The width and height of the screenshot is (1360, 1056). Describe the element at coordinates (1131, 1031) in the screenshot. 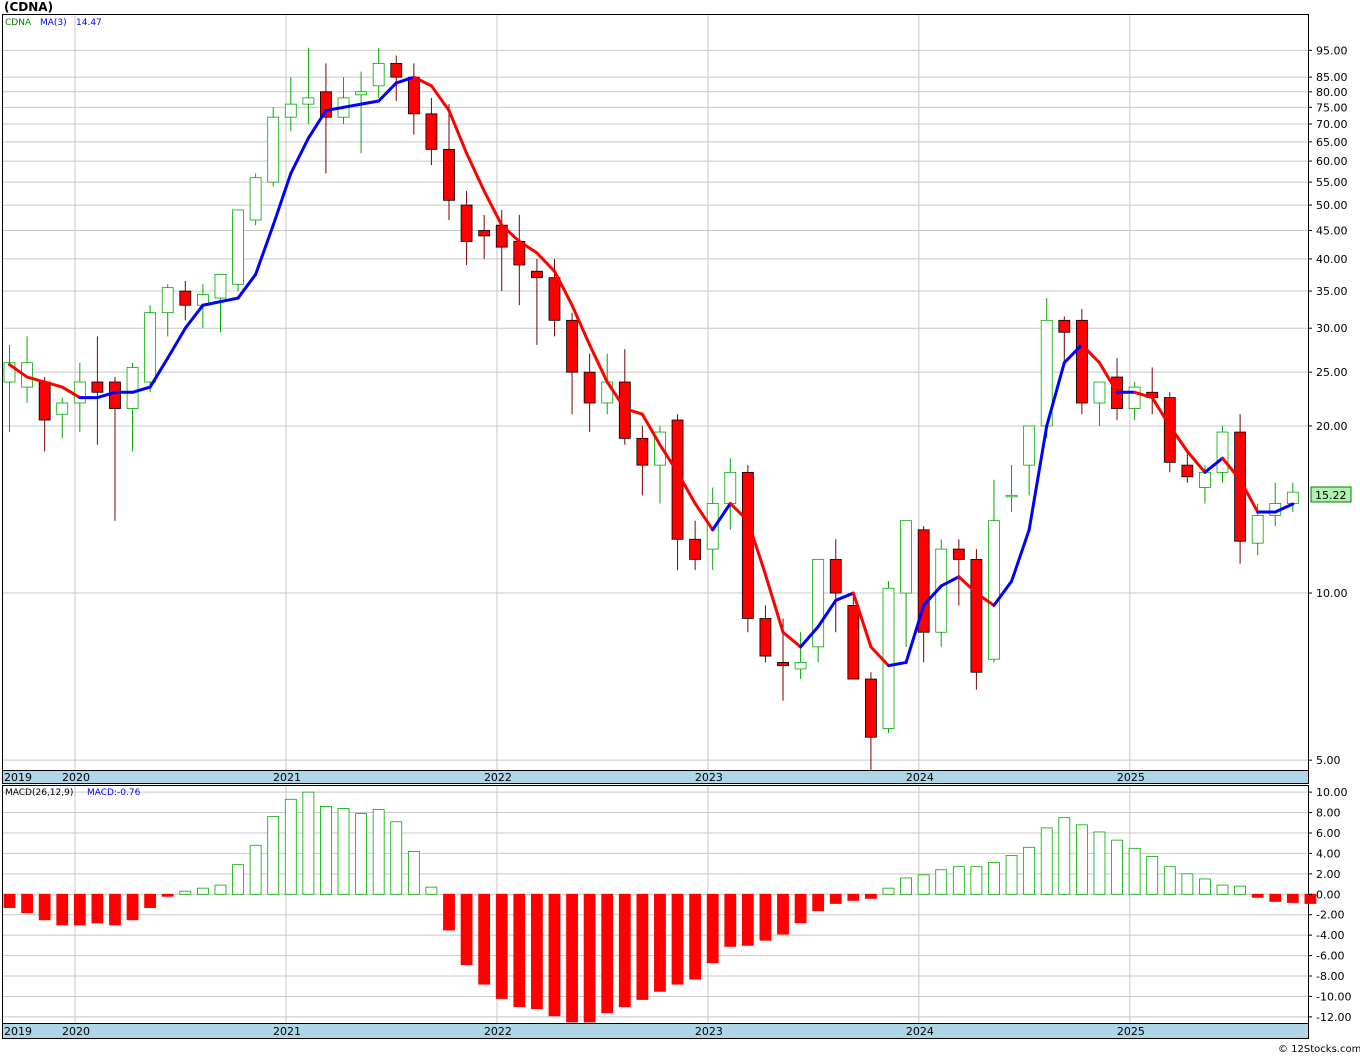

I see `year-label: 2025` at that location.